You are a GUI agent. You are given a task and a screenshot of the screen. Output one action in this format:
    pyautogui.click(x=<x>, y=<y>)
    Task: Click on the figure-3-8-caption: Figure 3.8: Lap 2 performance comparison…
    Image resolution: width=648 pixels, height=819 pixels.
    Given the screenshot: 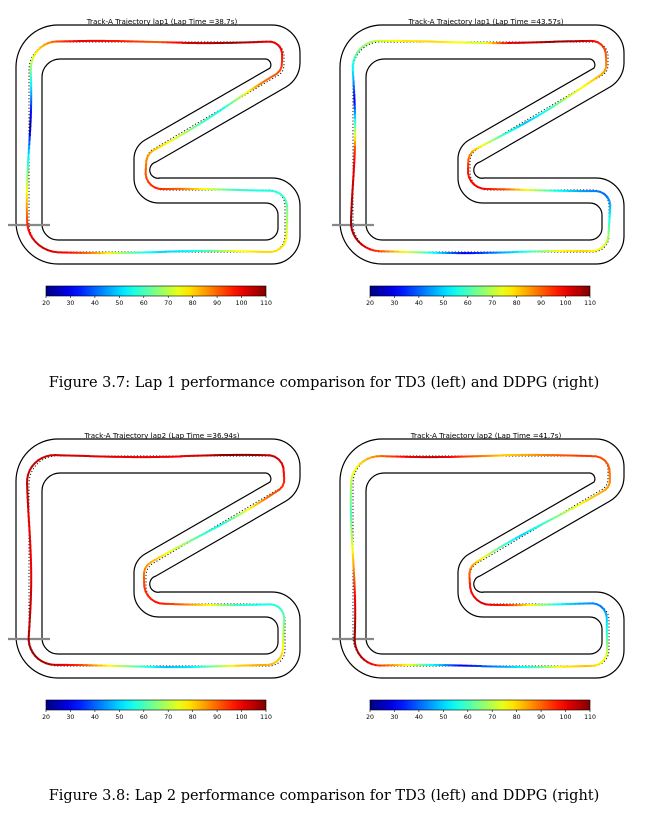 What is the action you would take?
    pyautogui.click(x=324, y=796)
    